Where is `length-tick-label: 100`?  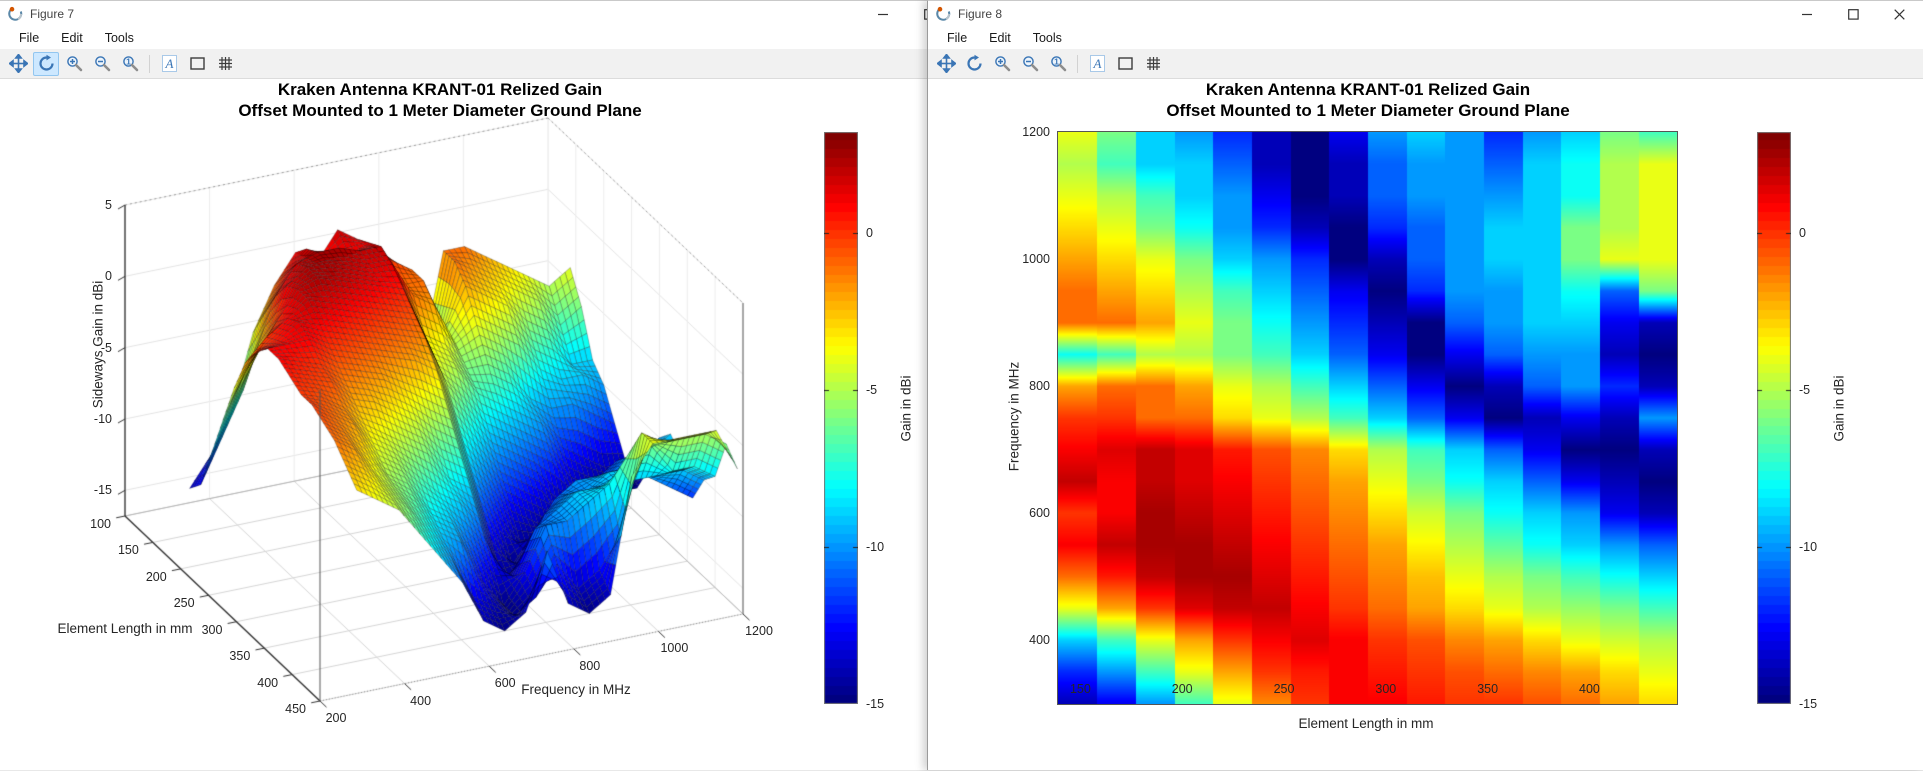
length-tick-label: 100 is located at coordinates (100, 524).